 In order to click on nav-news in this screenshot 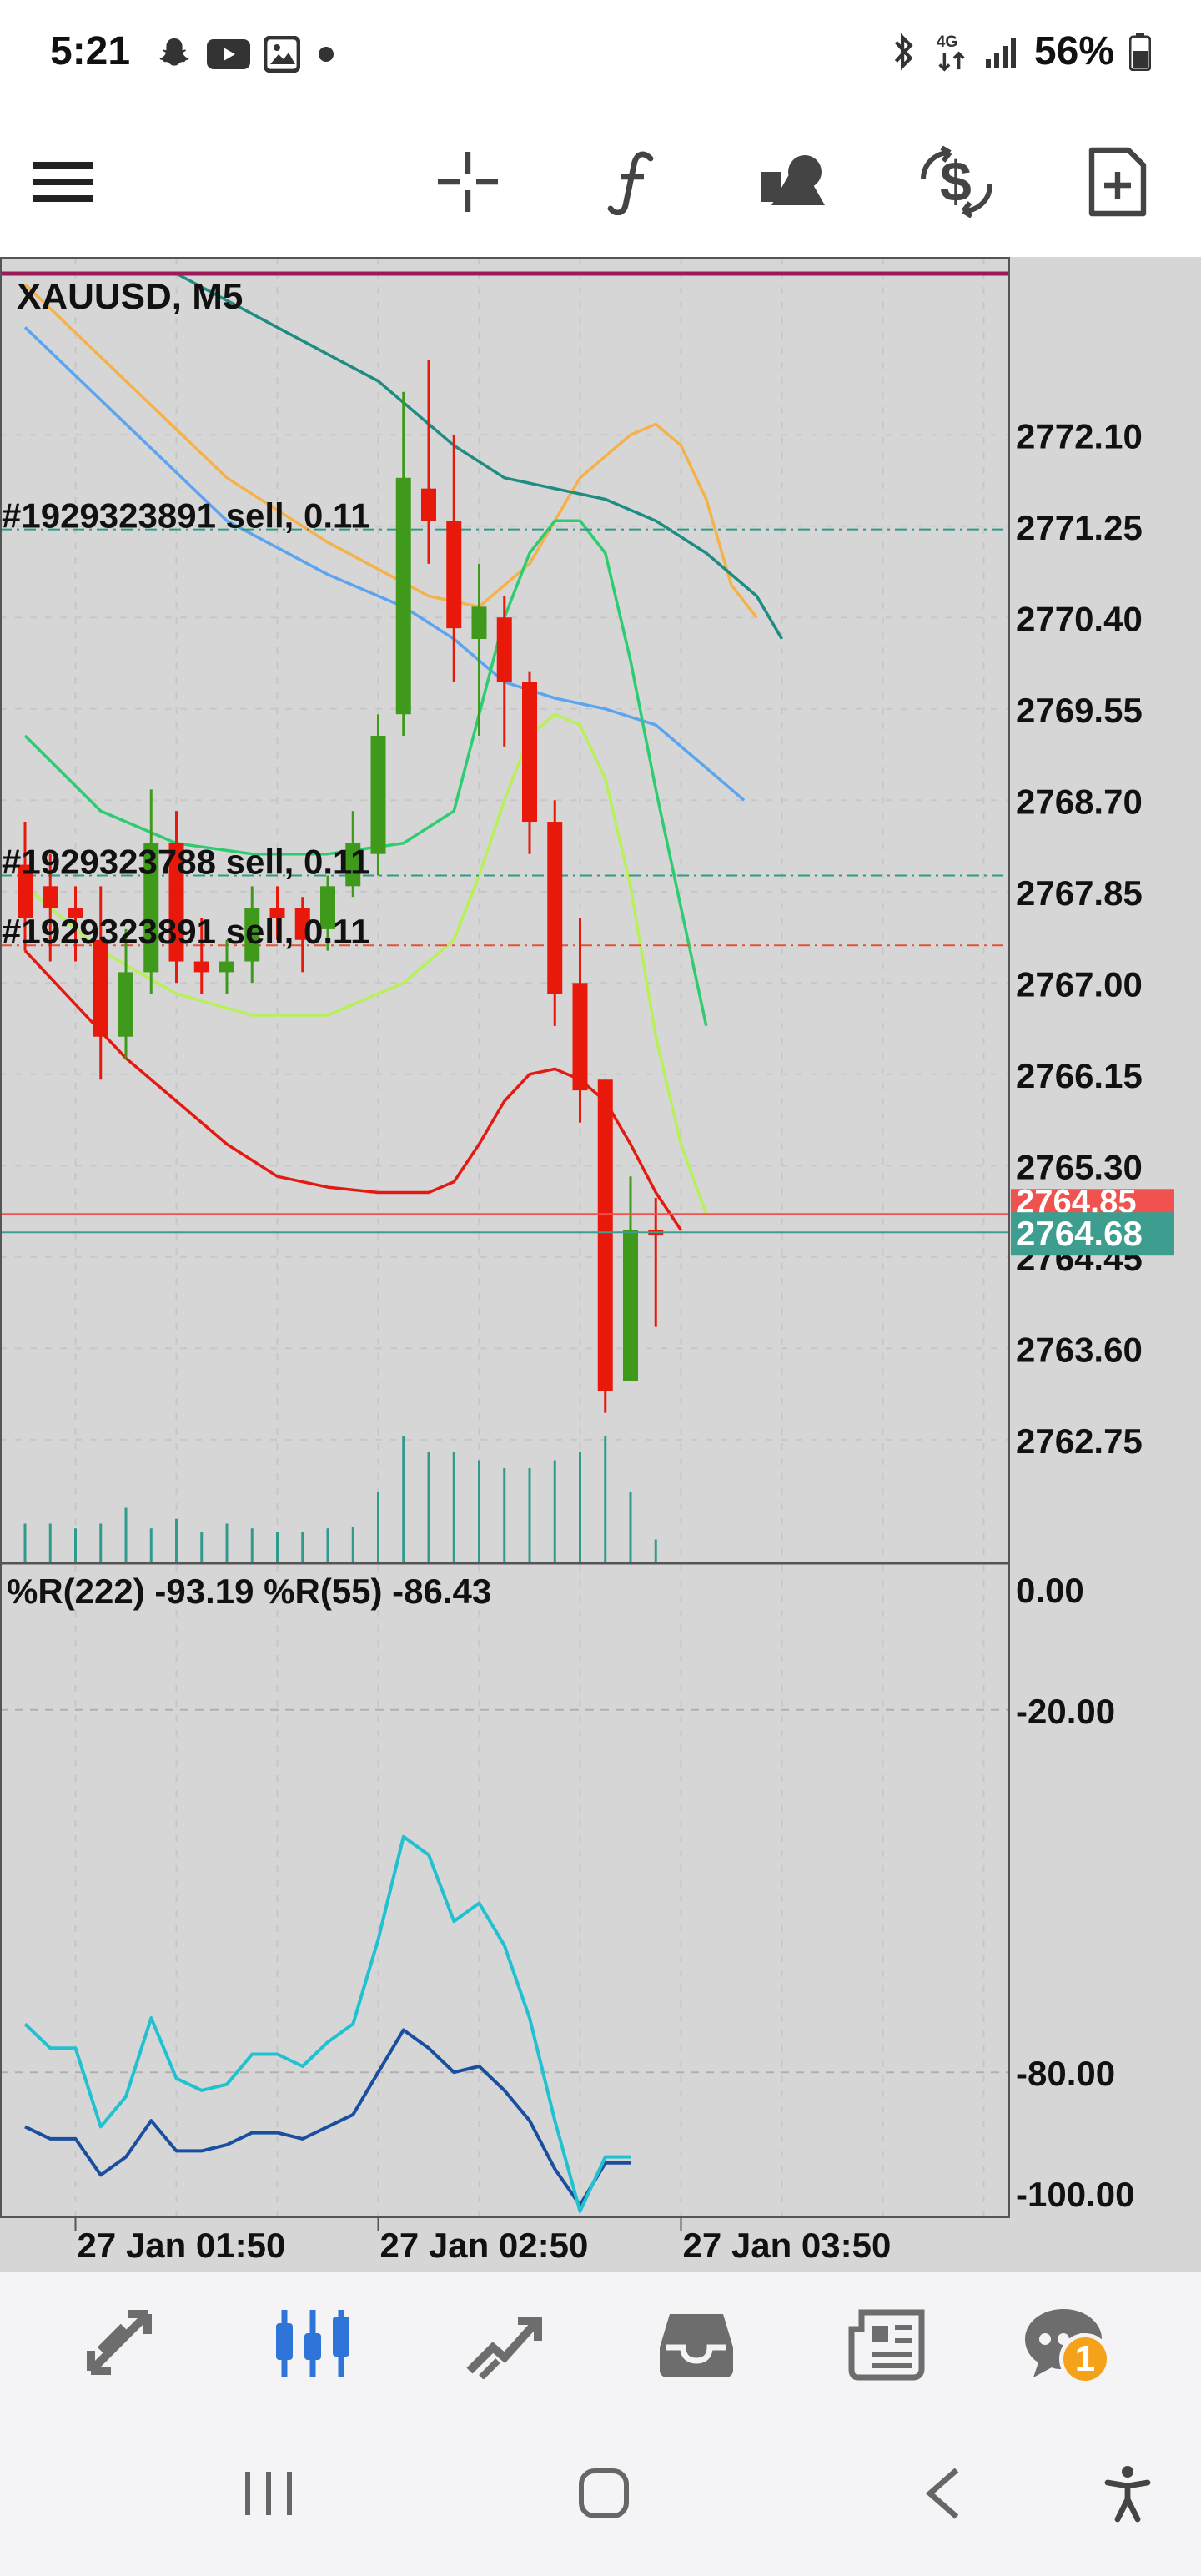, I will do `click(888, 2343)`.